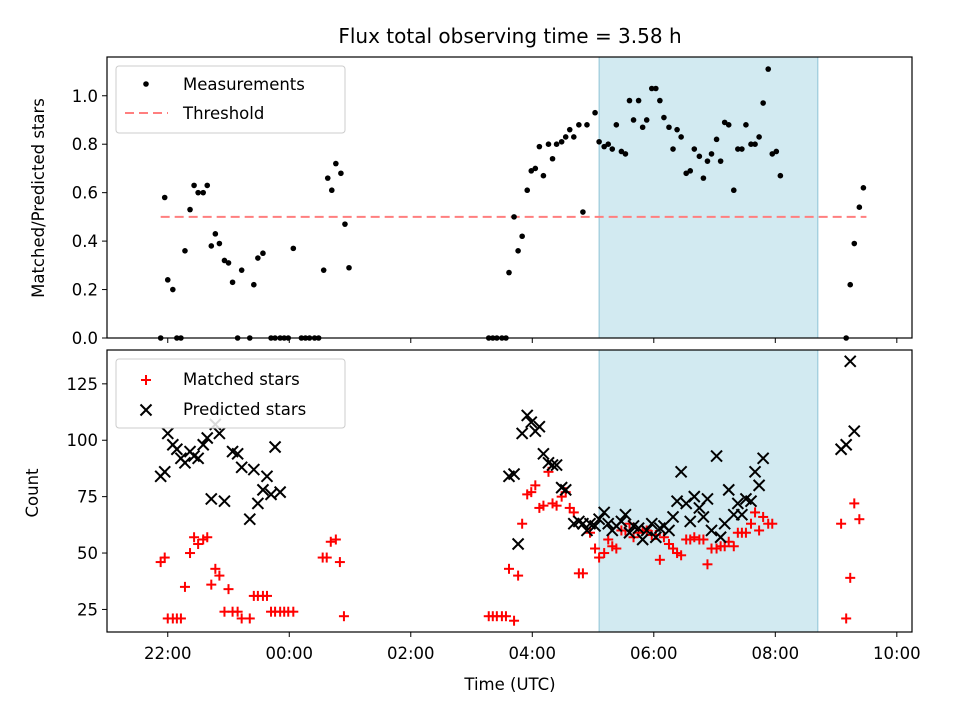 The image size is (960, 720). I want to click on y-tick-label: 0.6, so click(85, 193).